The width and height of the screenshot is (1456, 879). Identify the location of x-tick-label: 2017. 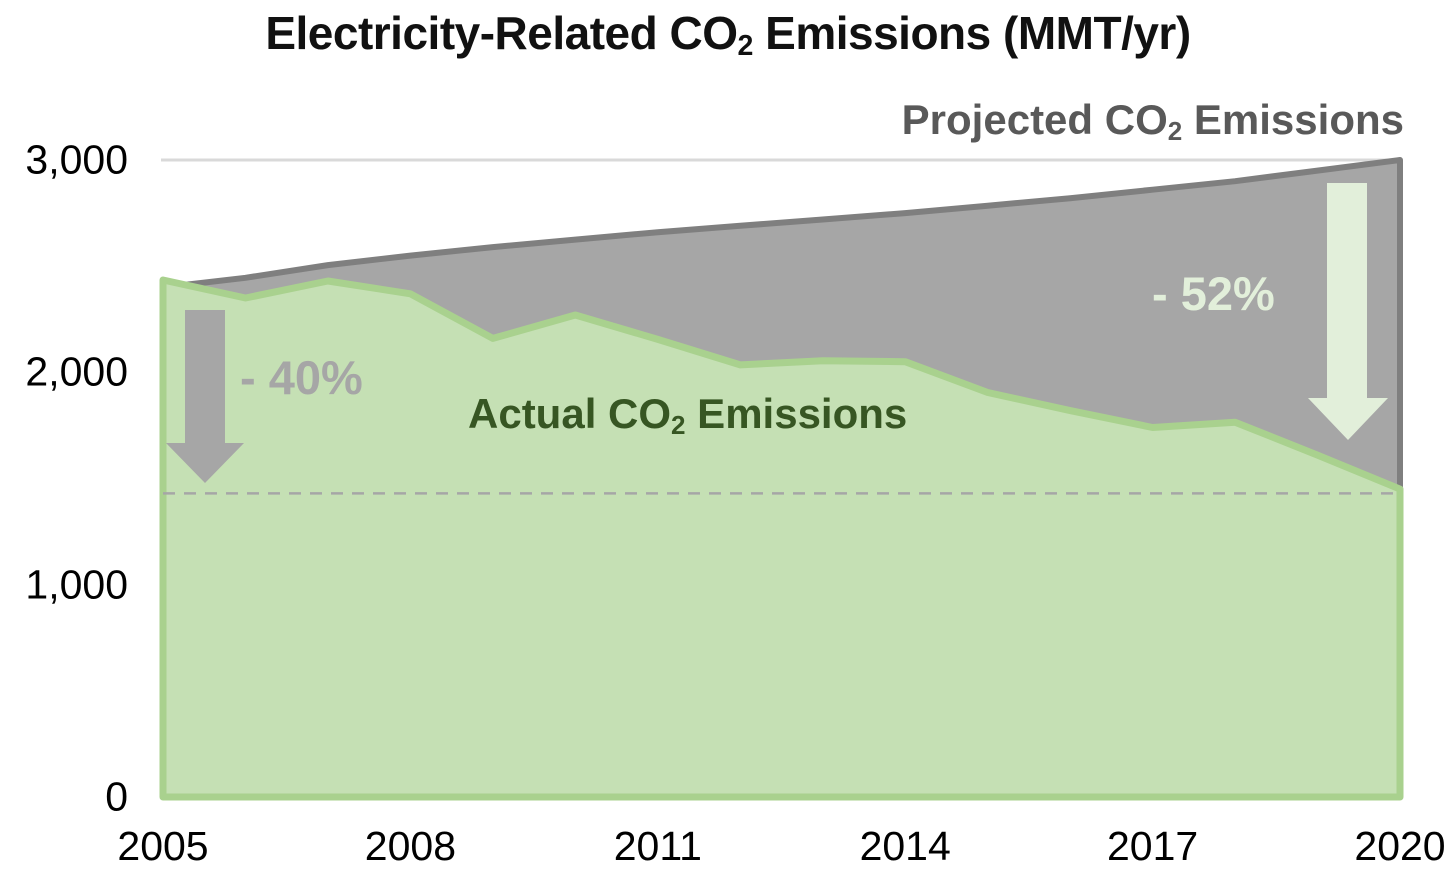
(1152, 846).